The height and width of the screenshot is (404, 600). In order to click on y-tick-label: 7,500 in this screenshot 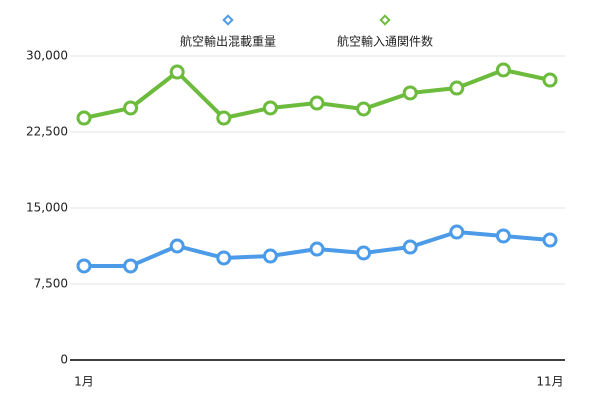, I will do `click(51, 284)`.